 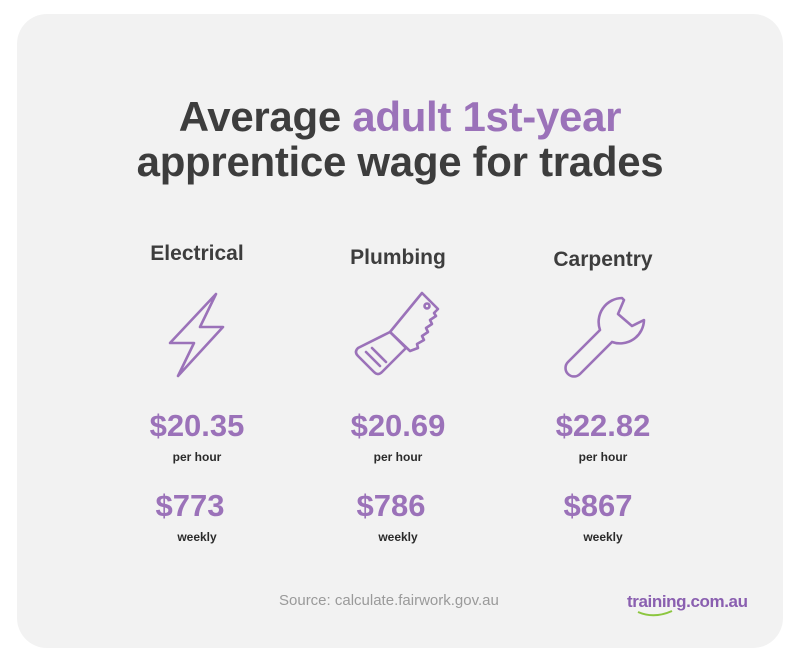 I want to click on hourly-wage-plumbing: $20.69, so click(x=398, y=425).